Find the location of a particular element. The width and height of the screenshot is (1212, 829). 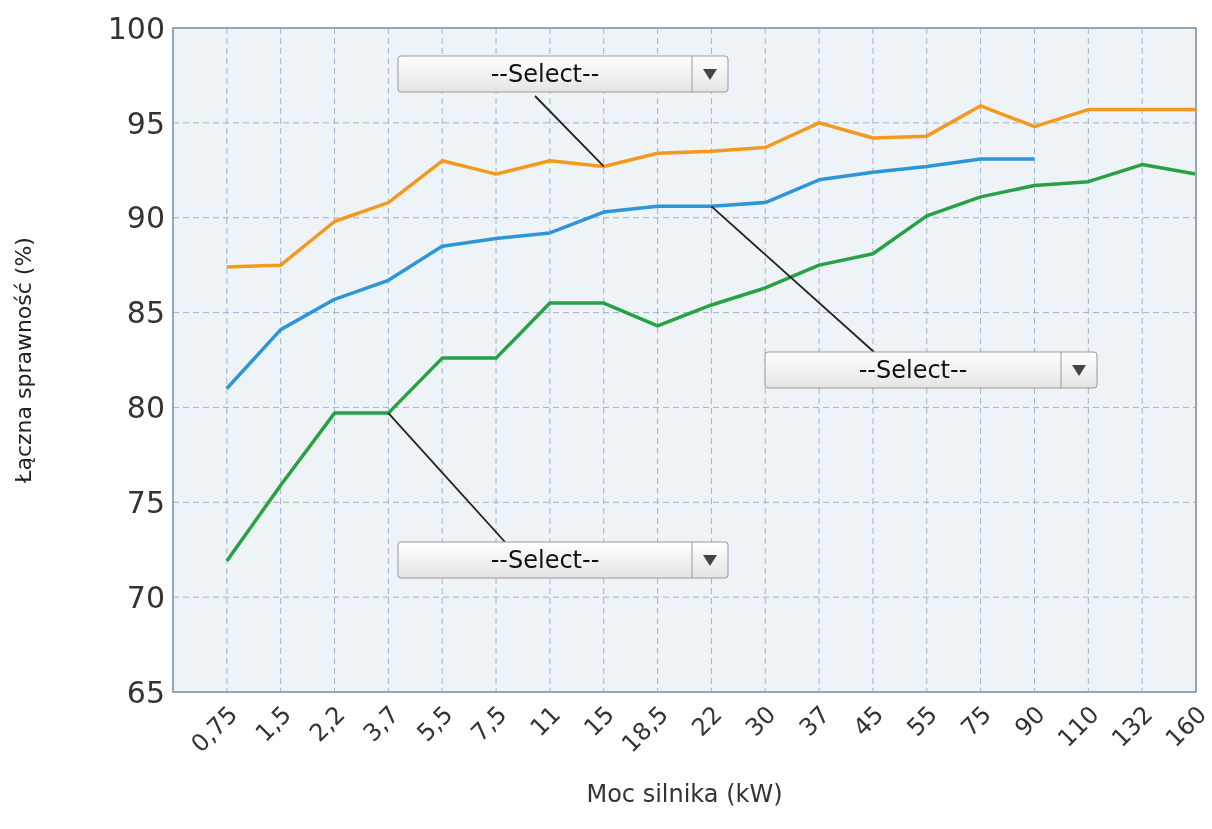

y-tick-label: 75 is located at coordinates (145, 502).